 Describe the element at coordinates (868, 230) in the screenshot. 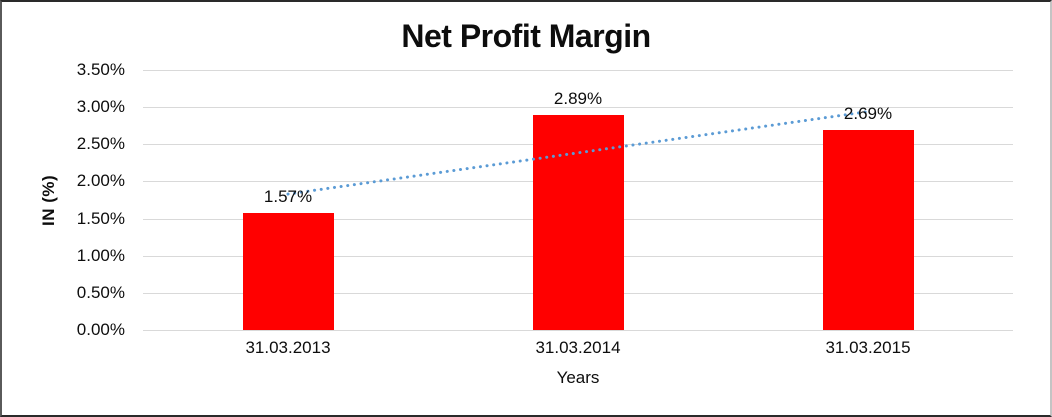

I see `bar-31.03.2015` at that location.